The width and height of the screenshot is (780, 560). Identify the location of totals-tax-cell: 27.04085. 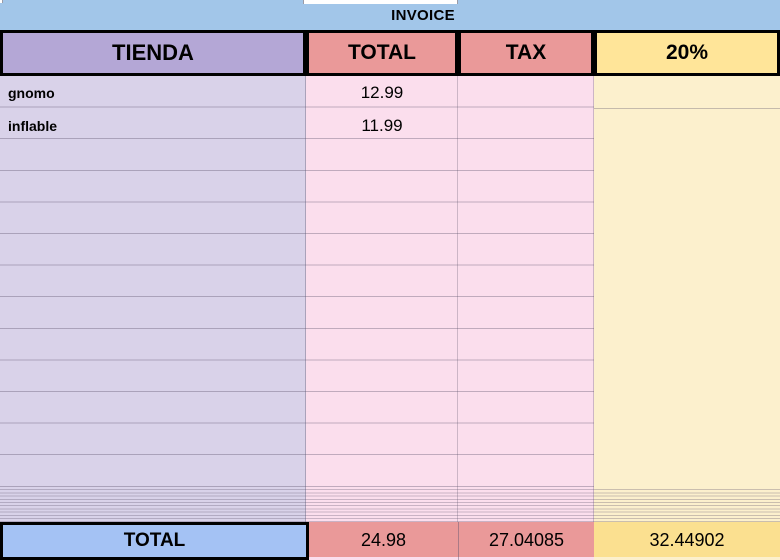
(526, 539).